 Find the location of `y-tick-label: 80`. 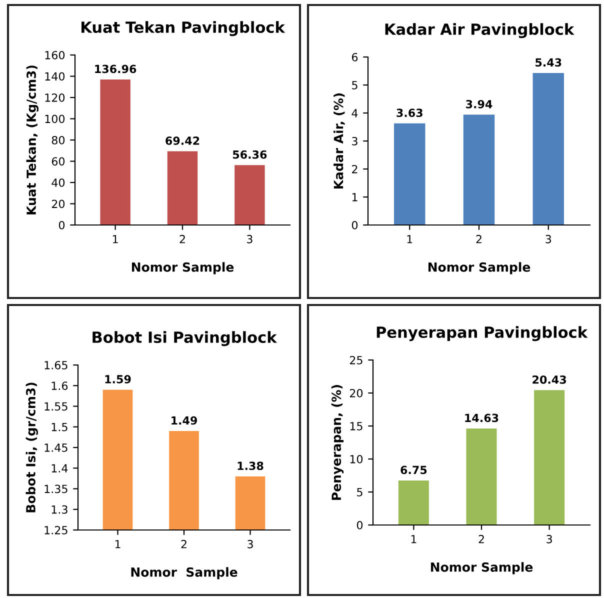

y-tick-label: 80 is located at coordinates (58, 140).